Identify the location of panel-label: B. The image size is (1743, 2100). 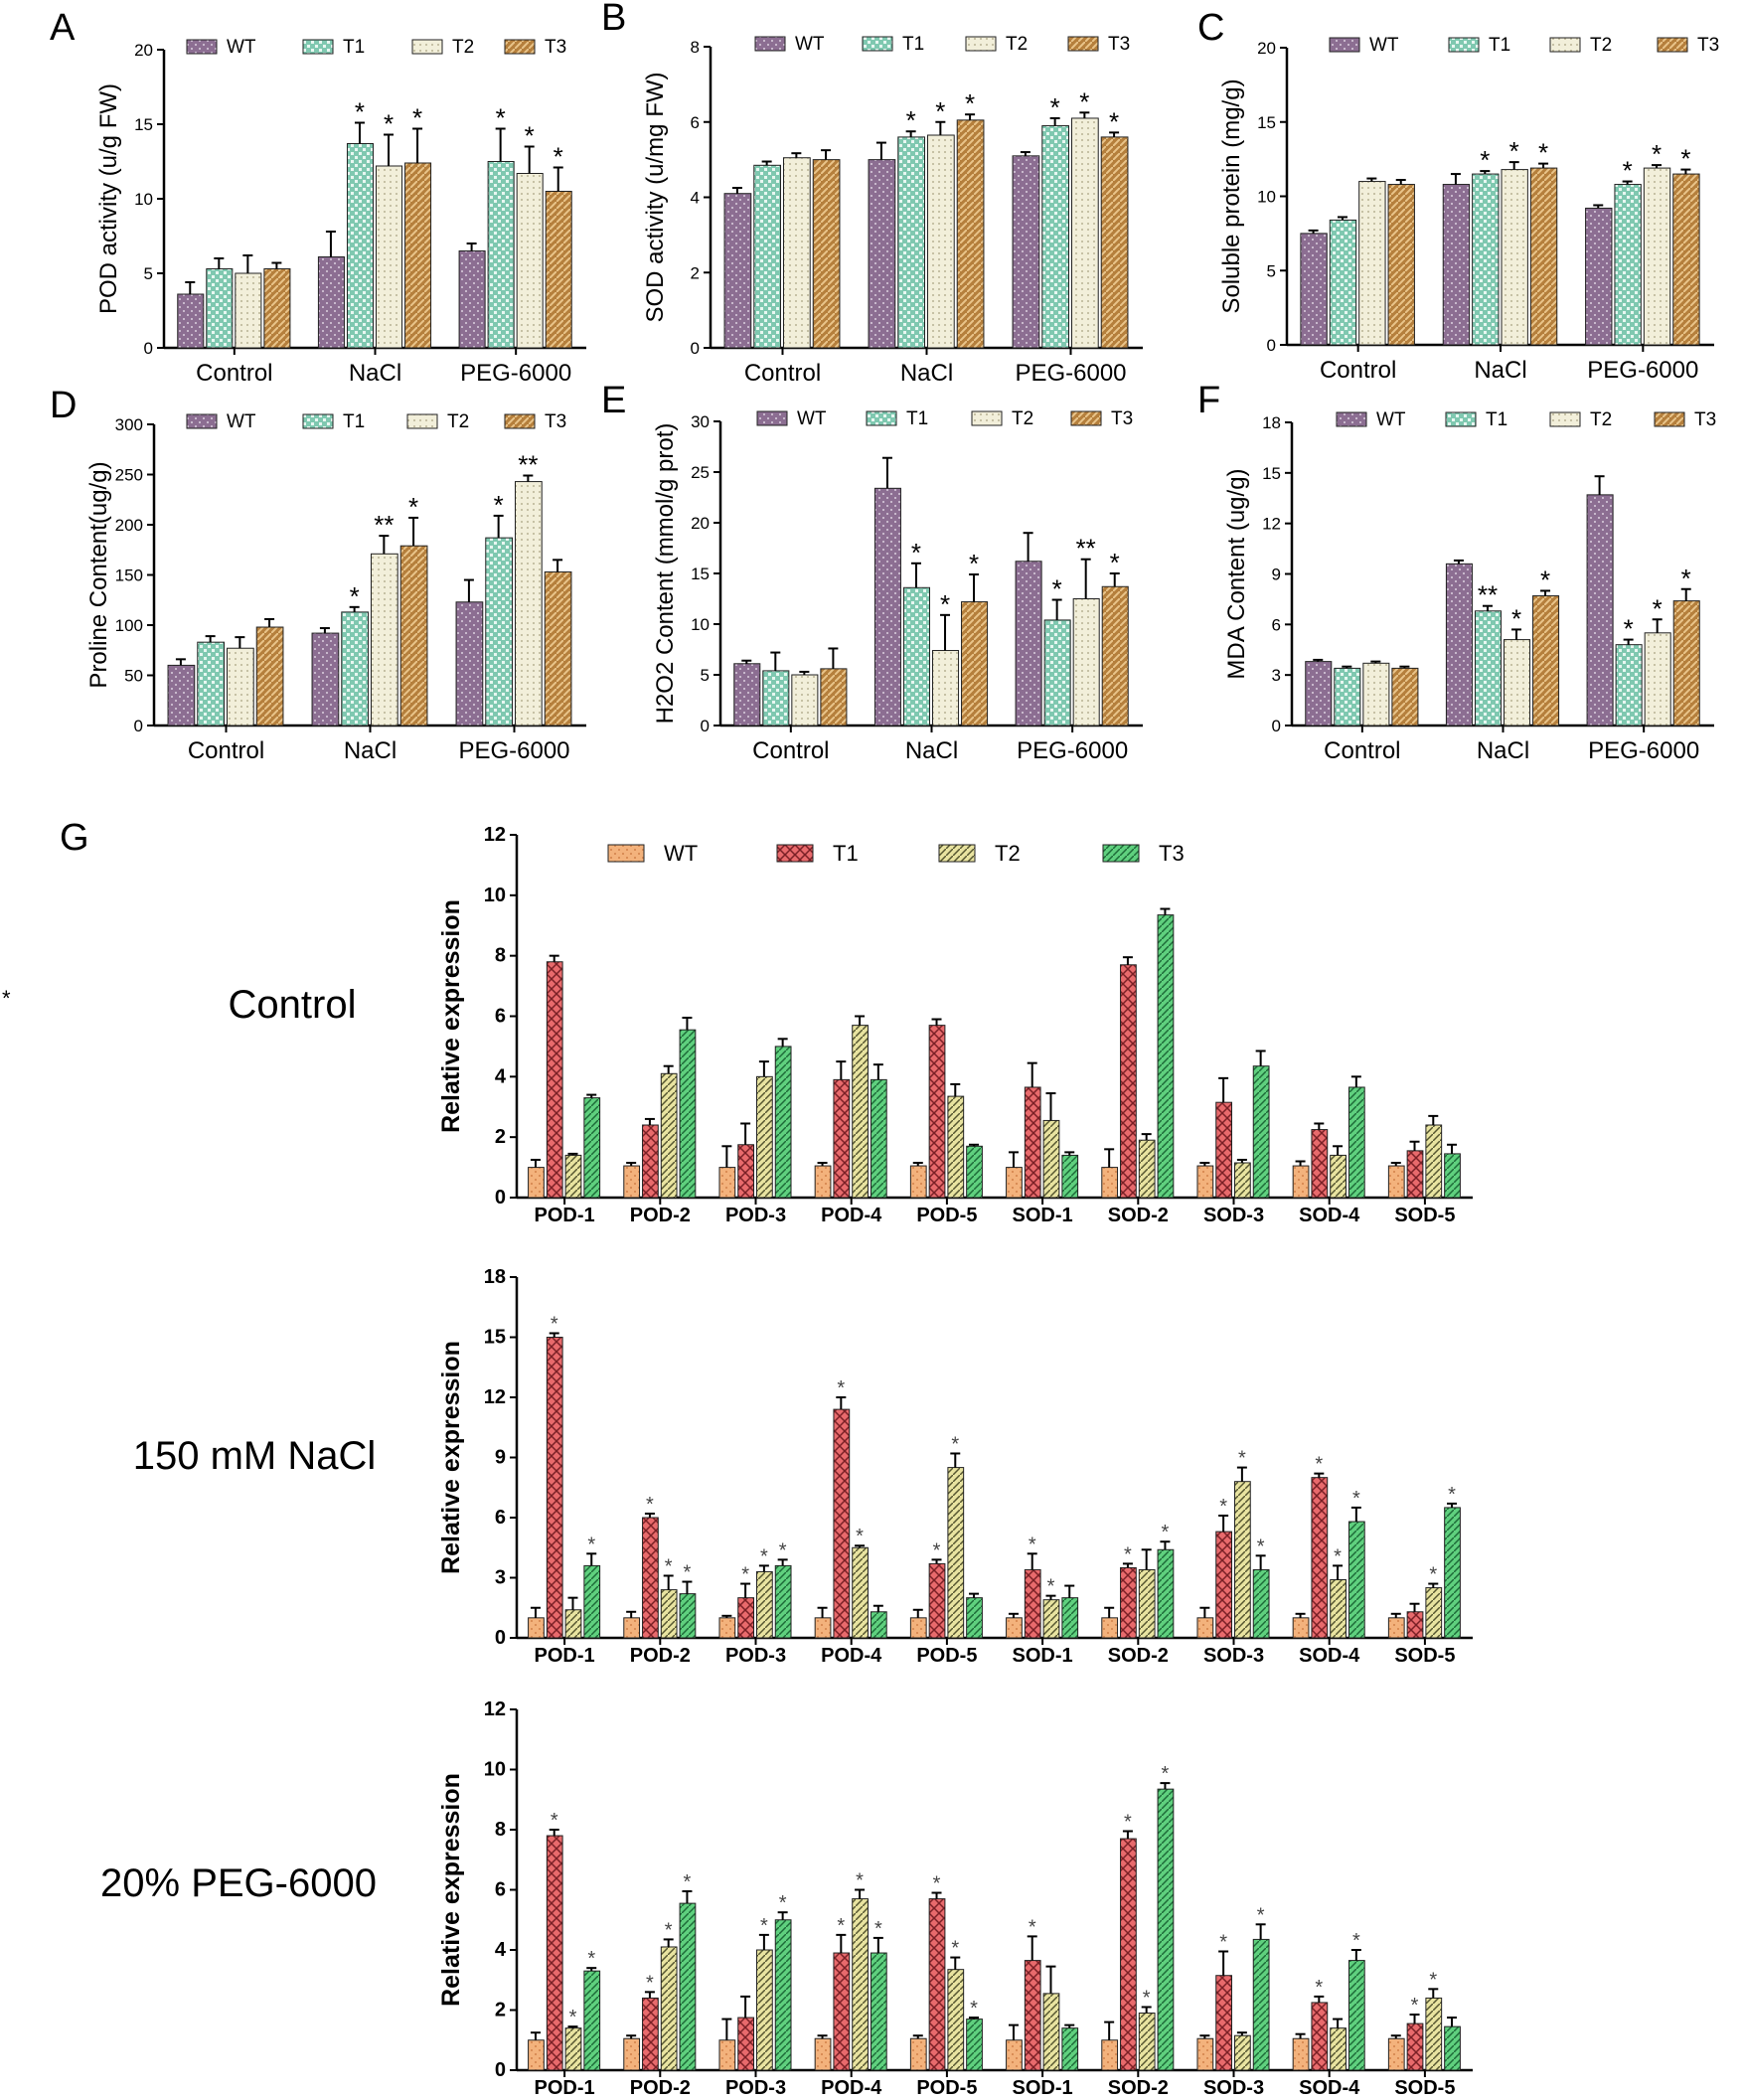
(613, 19).